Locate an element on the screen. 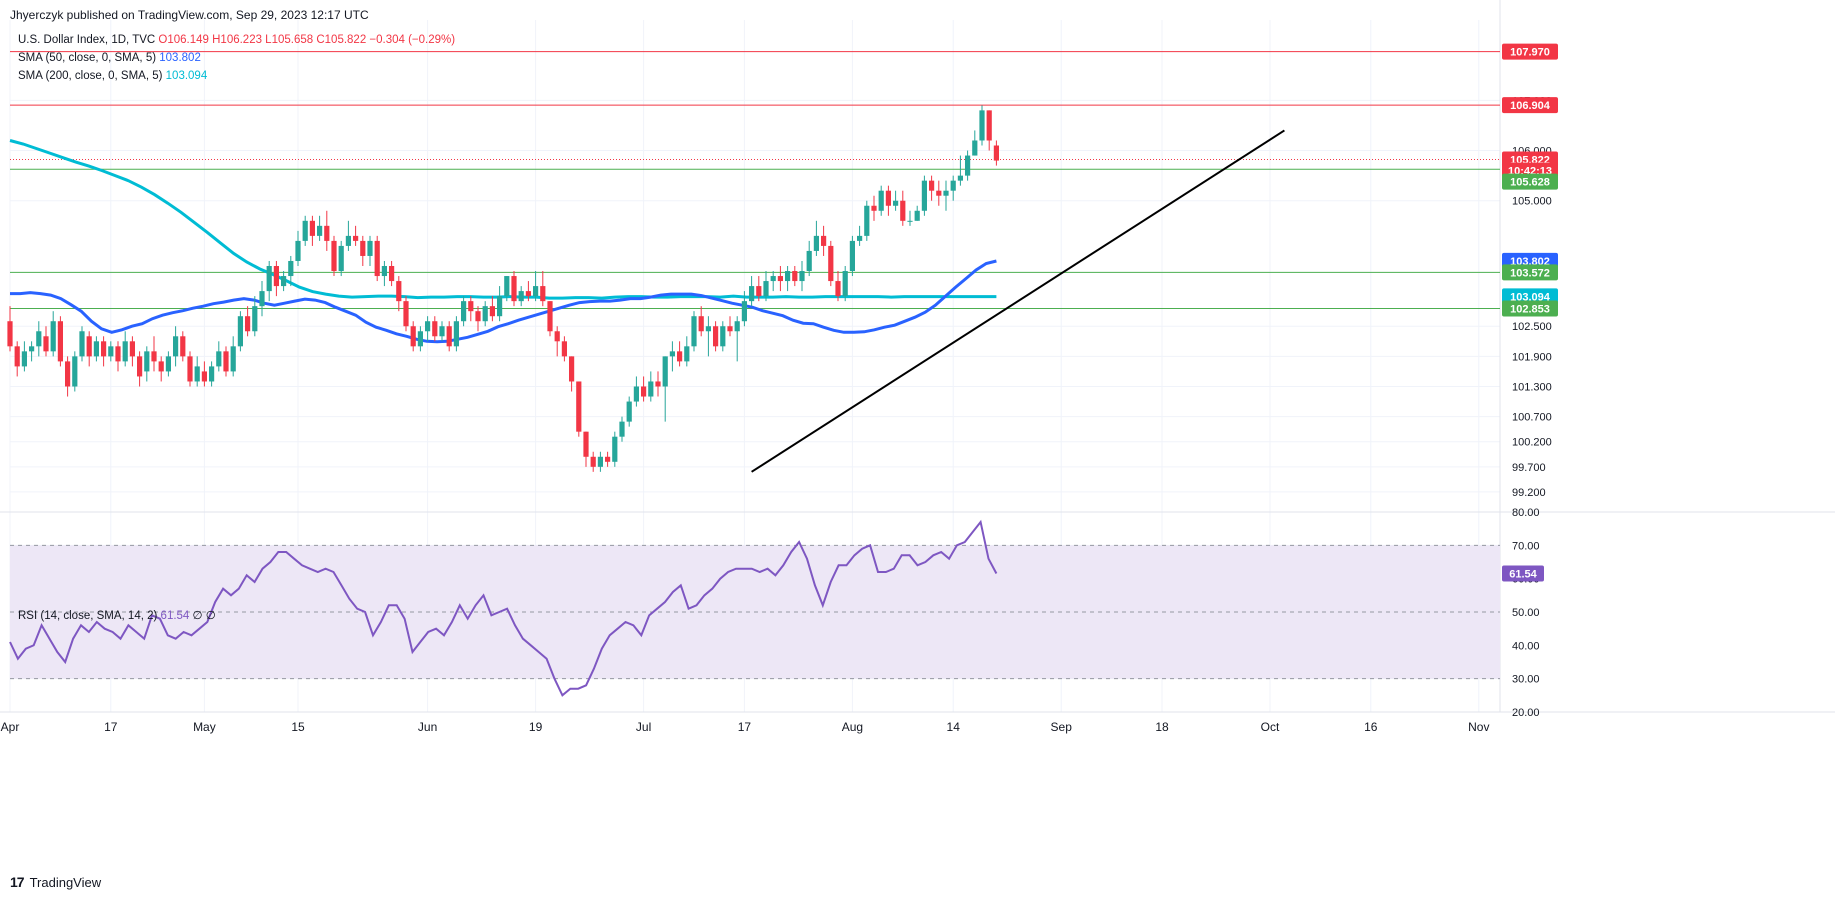 The width and height of the screenshot is (1835, 901). sma50-line is located at coordinates (503, 301).